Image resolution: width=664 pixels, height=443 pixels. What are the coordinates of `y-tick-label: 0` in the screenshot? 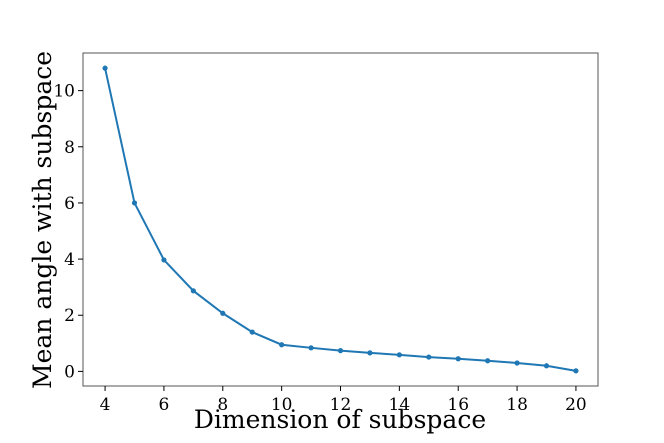 It's located at (69, 372).